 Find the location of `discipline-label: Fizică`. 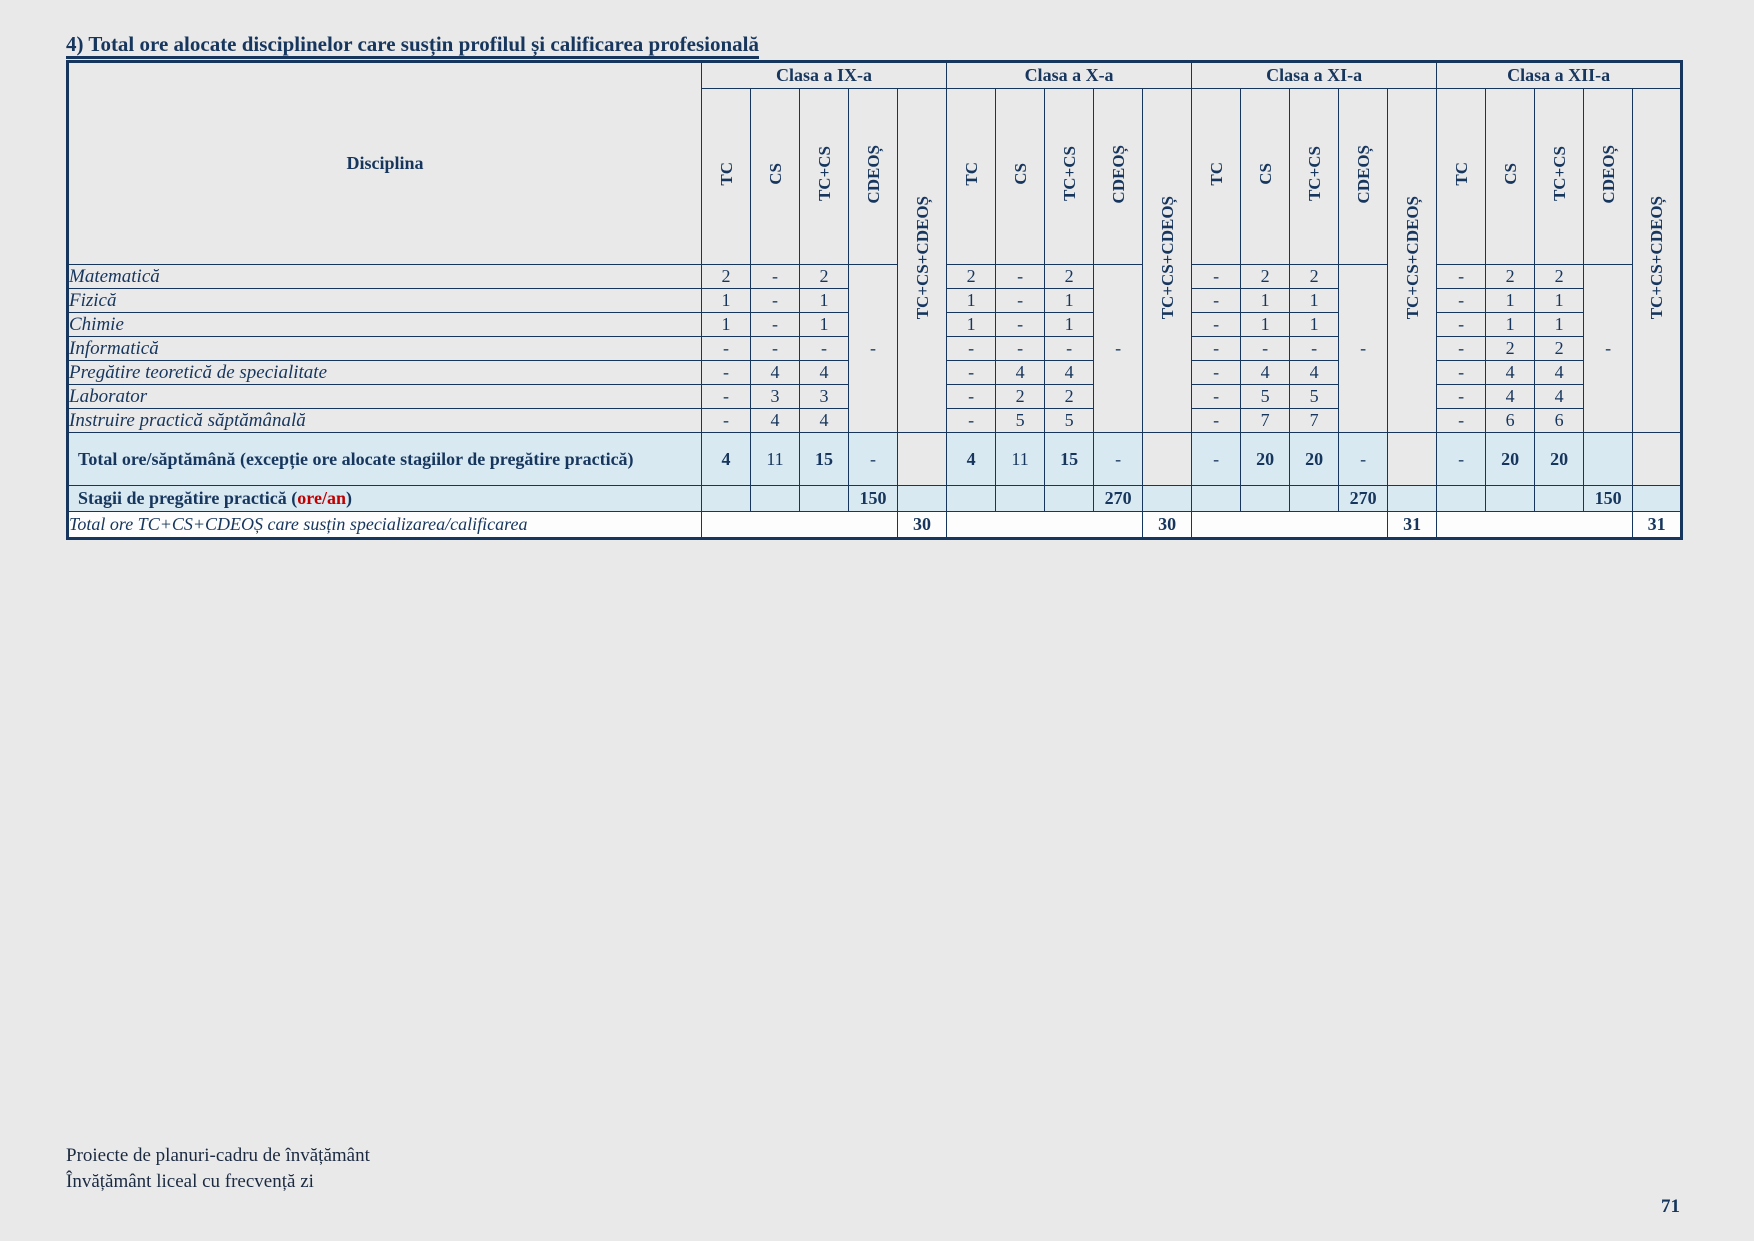

discipline-label: Fizică is located at coordinates (384, 300).